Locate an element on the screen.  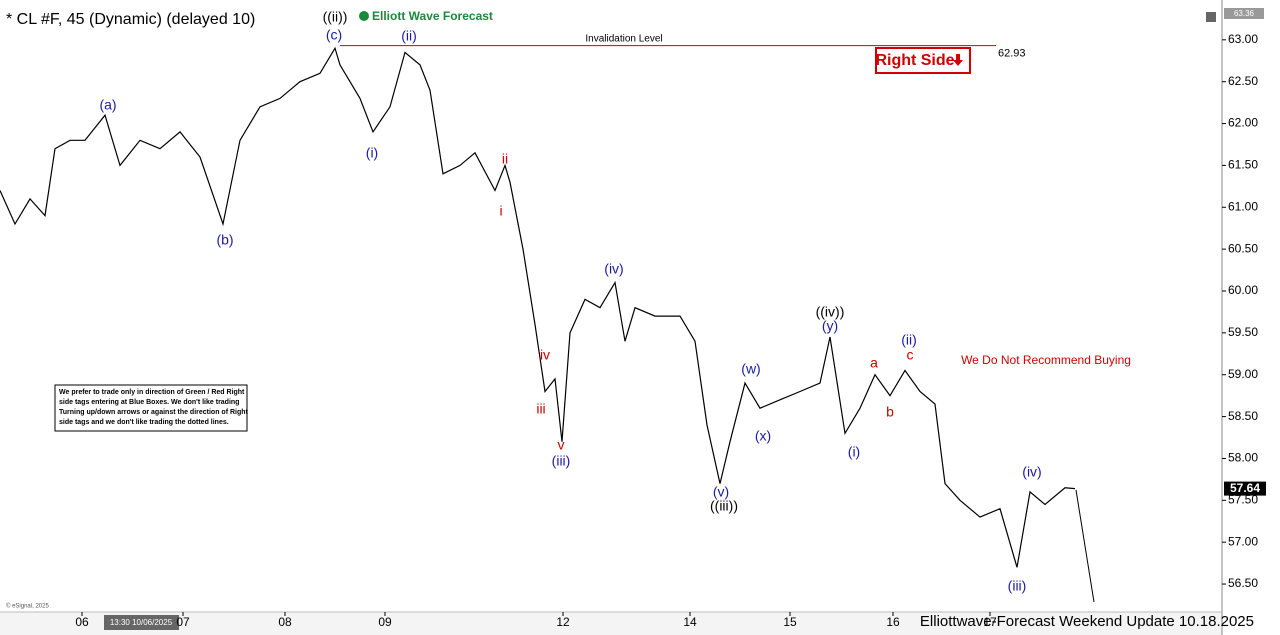
y-tick-label: 61.50 is located at coordinates (1243, 165).